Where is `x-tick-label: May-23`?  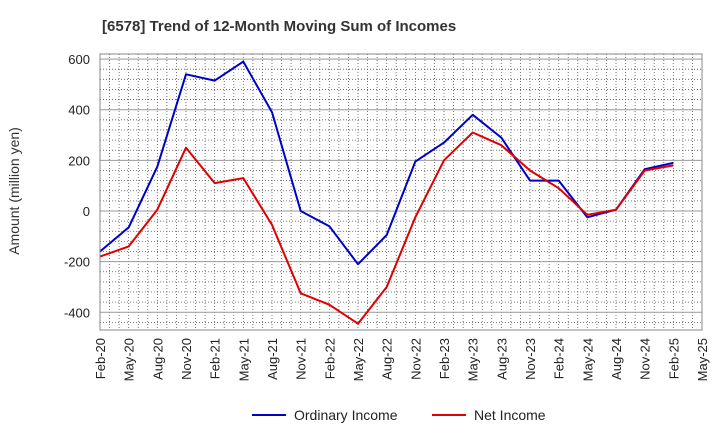 x-tick-label: May-23 is located at coordinates (473, 359).